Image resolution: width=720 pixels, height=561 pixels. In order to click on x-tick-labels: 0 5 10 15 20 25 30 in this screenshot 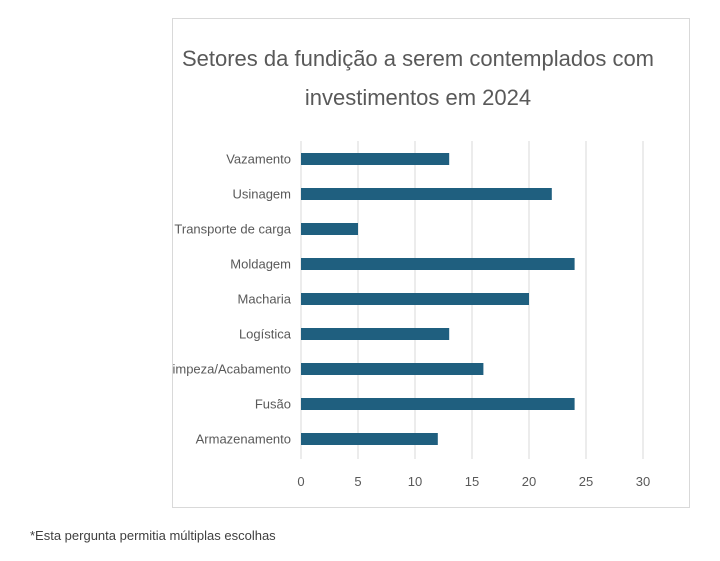, I will do `click(473, 481)`.